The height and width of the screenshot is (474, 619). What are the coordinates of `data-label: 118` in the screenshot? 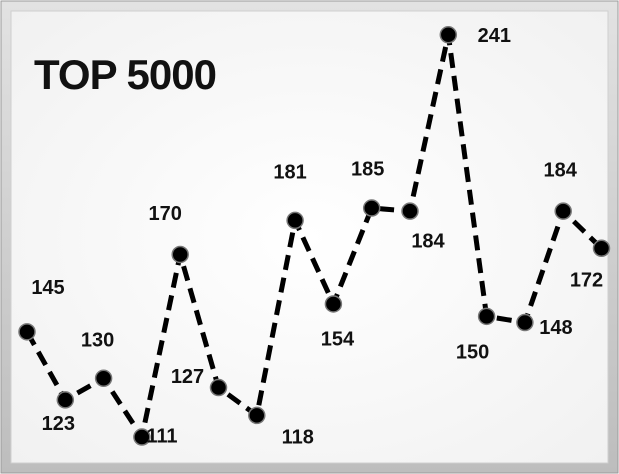 It's located at (298, 438).